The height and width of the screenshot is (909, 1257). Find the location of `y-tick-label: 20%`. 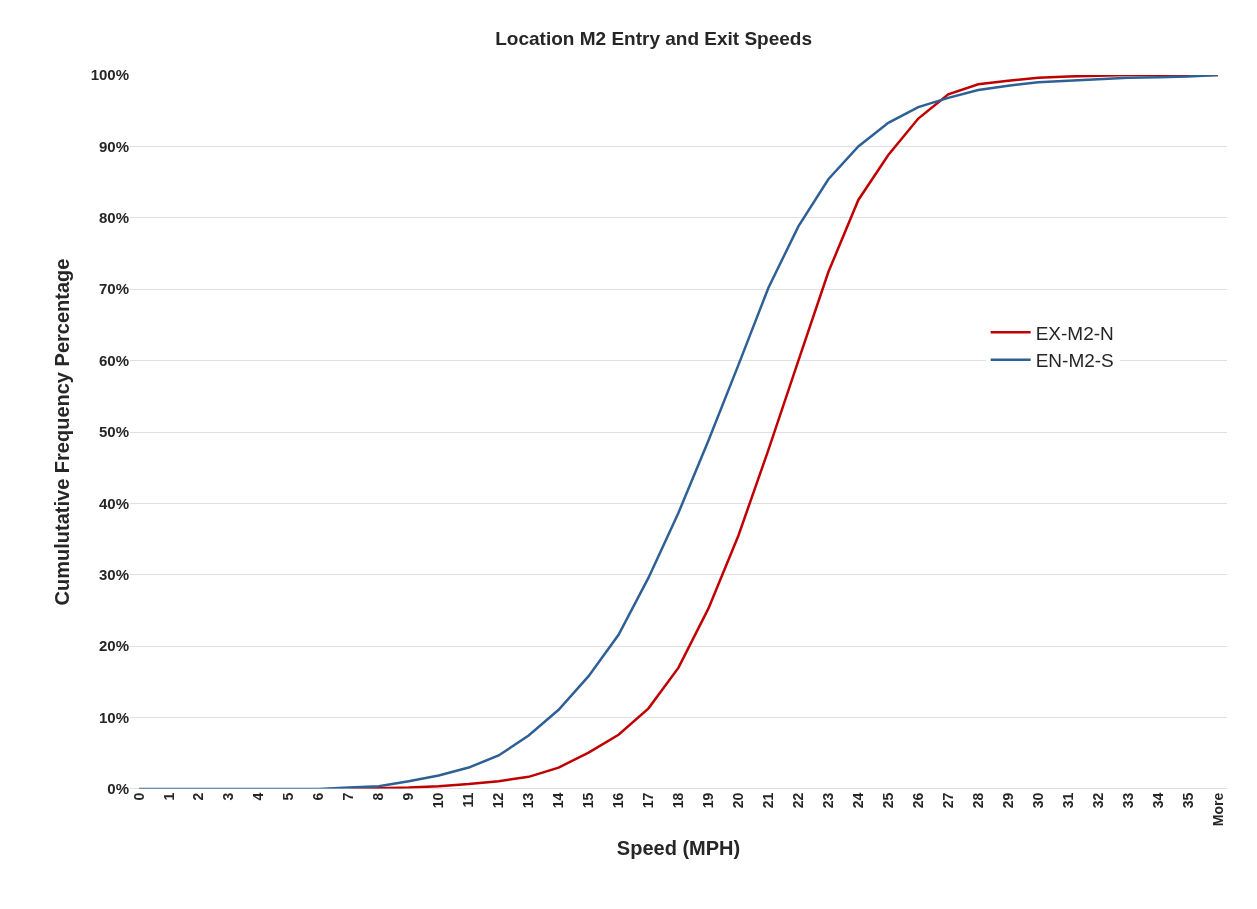

y-tick-label: 20% is located at coordinates (113, 646).